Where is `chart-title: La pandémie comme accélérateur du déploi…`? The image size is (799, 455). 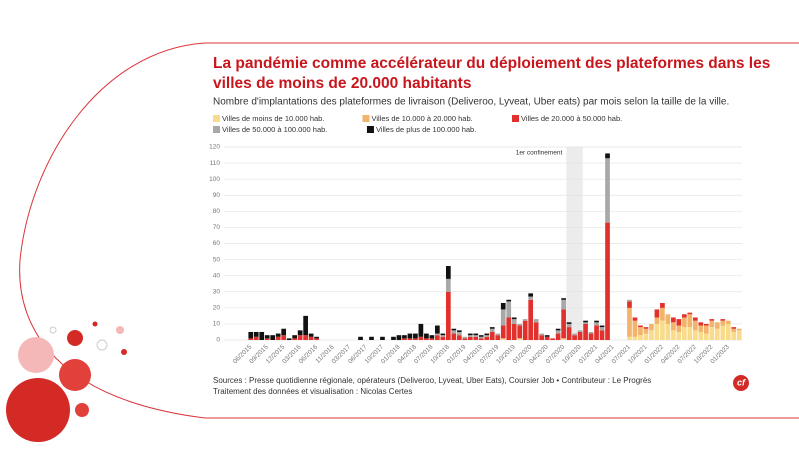 chart-title: La pandémie comme accélérateur du déploi… is located at coordinates (491, 73).